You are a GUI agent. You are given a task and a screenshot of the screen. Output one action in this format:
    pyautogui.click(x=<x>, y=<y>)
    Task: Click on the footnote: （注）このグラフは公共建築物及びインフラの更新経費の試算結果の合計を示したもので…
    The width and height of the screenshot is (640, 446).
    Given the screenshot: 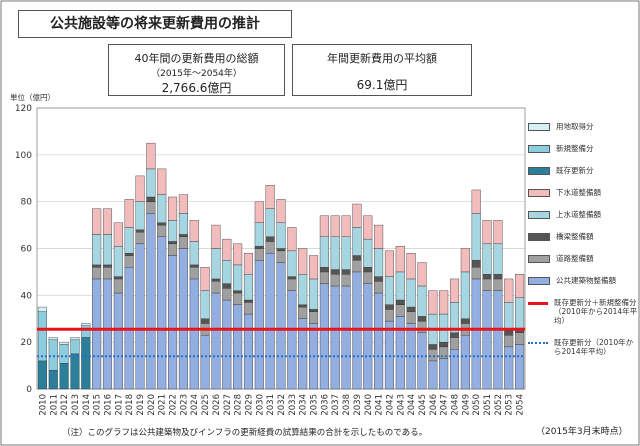 What is the action you would take?
    pyautogui.click(x=245, y=433)
    